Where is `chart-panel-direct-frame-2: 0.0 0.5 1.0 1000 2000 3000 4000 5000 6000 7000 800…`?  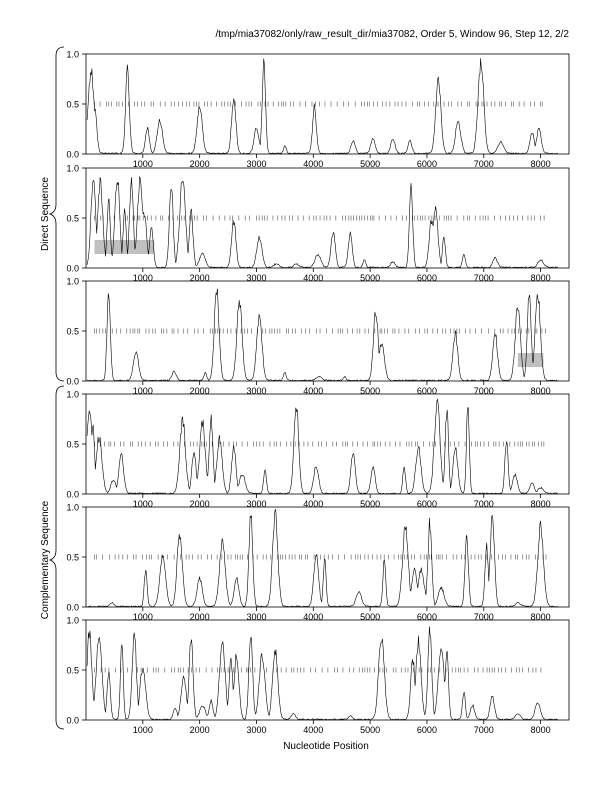
chart-panel-direct-frame-2: 0.0 0.5 1.0 1000 2000 3000 4000 5000 6000 7000 800… is located at coordinates (318, 223).